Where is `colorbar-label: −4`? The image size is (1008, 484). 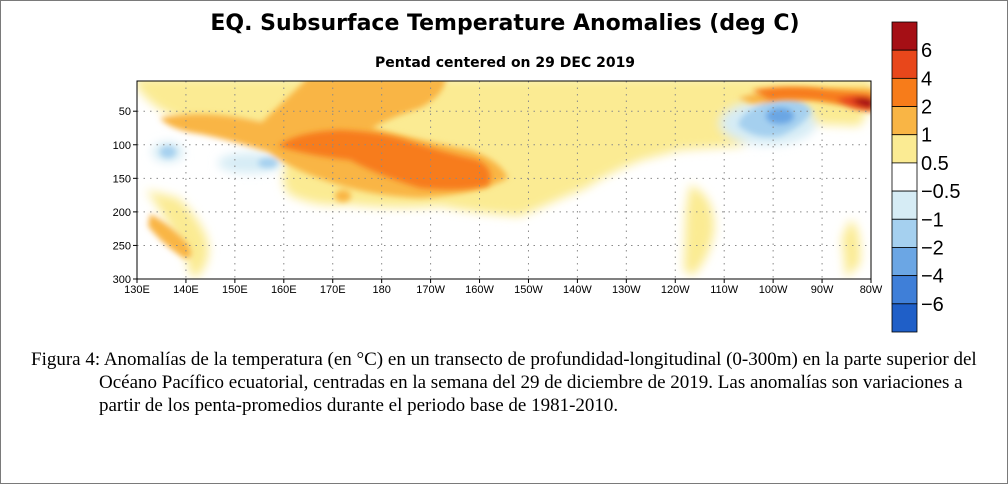
colorbar-label: −4 is located at coordinates (932, 277).